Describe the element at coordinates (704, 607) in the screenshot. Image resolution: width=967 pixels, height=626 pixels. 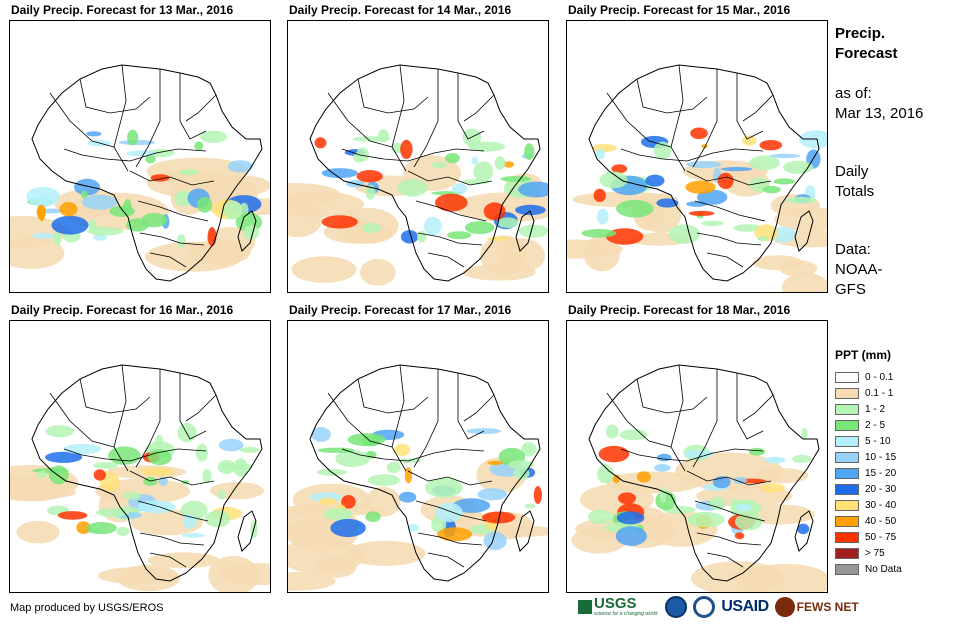
I see `seal-logo-icon` at that location.